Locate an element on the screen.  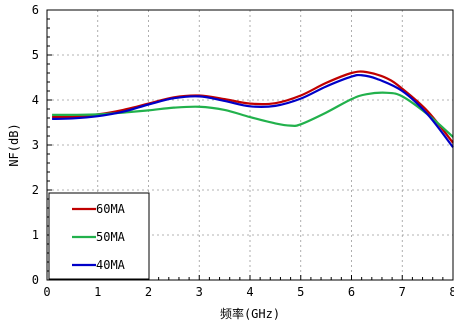
x-tick-label: 8 is located at coordinates (451, 292).